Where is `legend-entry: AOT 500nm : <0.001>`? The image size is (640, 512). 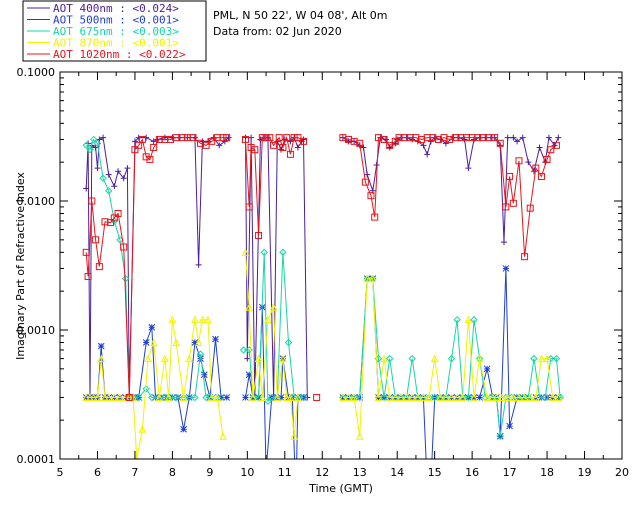
legend-entry: AOT 500nm : <0.001> is located at coordinates (116, 20).